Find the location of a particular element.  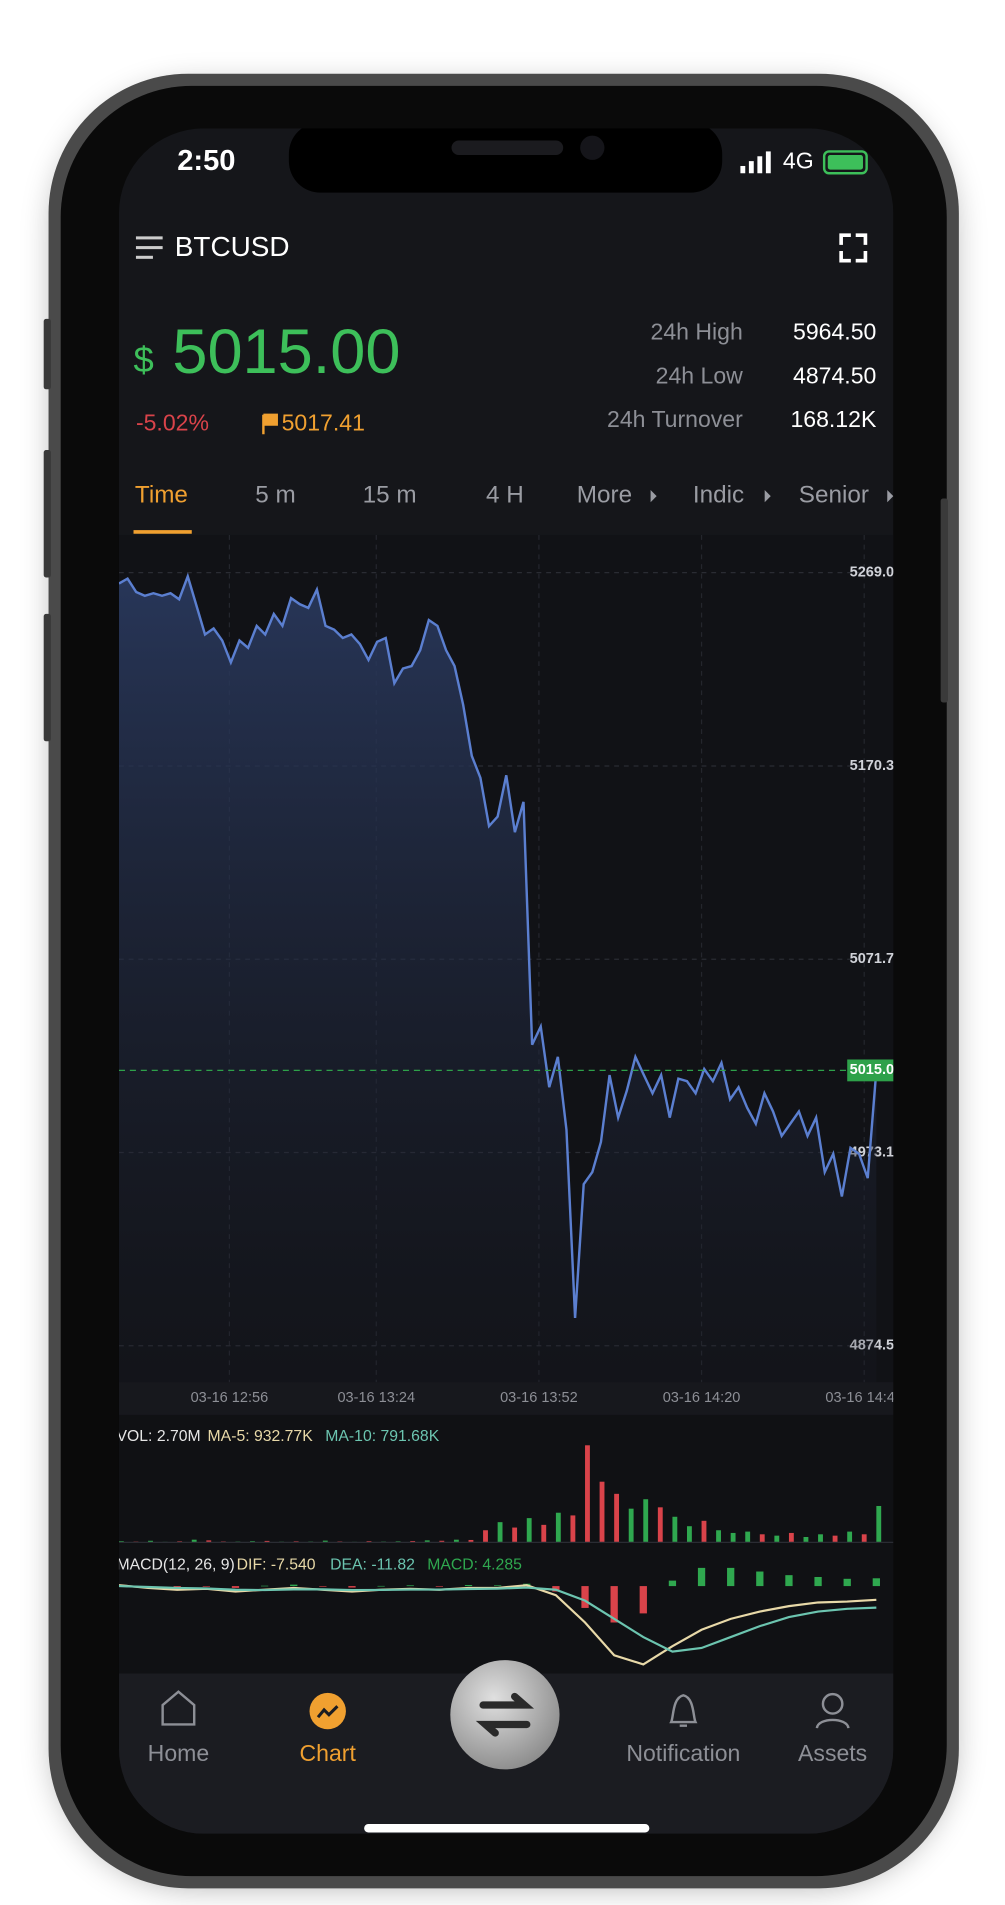

current-price-label: 5015.0 is located at coordinates (872, 1070).